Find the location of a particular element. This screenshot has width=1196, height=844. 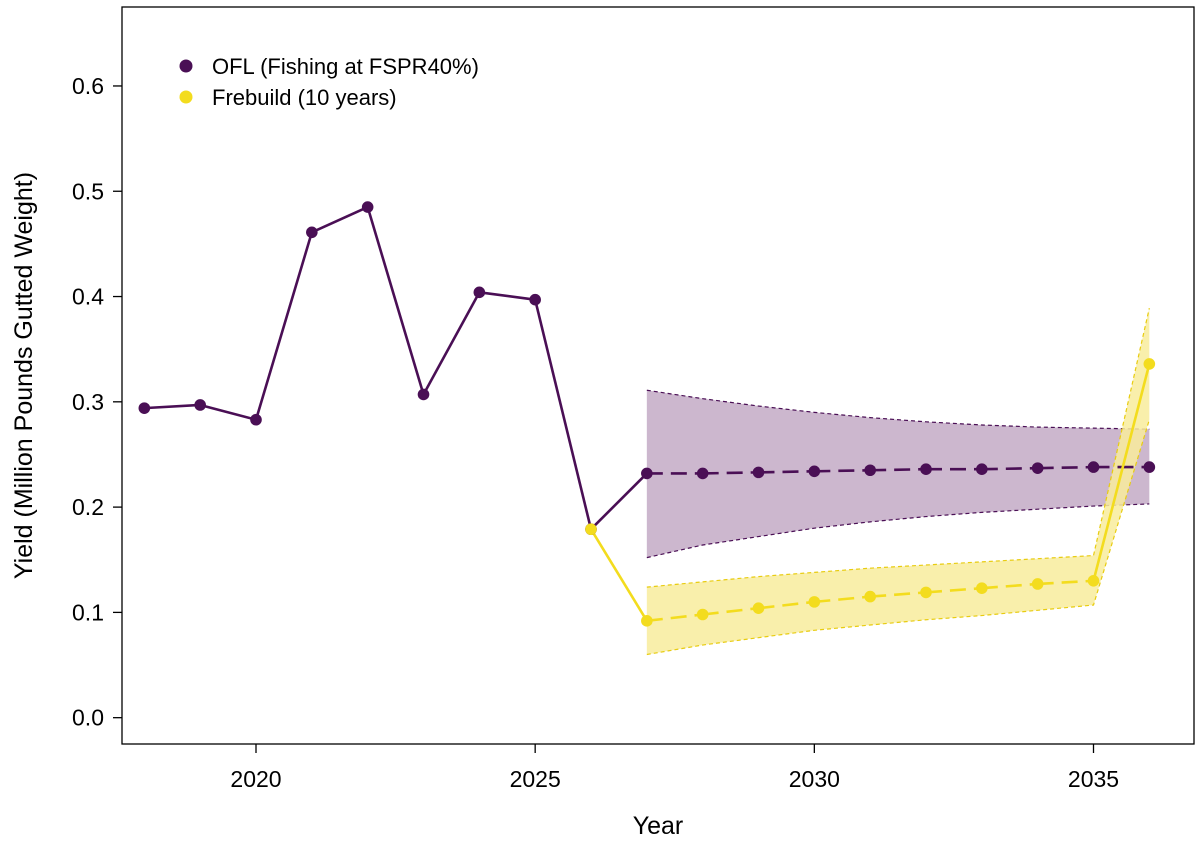

legend-label-0: OFL (Fishing at FSPR40%) is located at coordinates (345, 66).